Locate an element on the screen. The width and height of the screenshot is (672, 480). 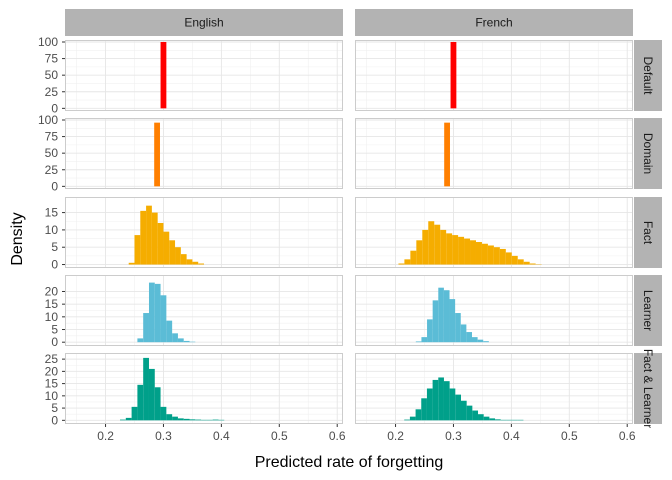
strip-french is located at coordinates (494, 22).